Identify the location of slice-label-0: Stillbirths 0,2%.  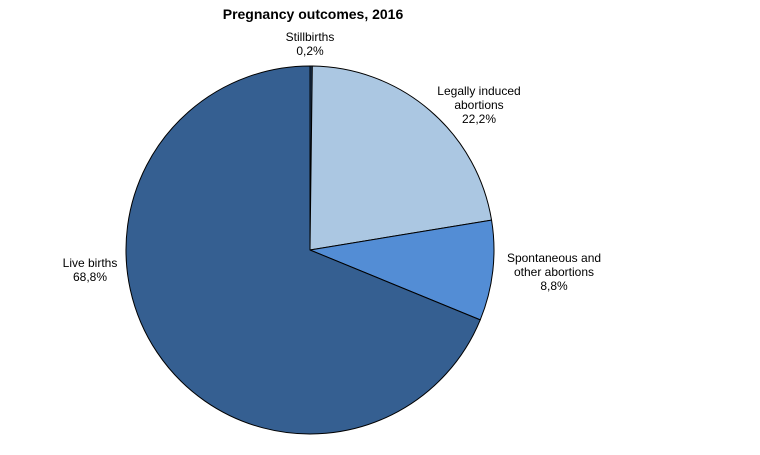
(310, 44).